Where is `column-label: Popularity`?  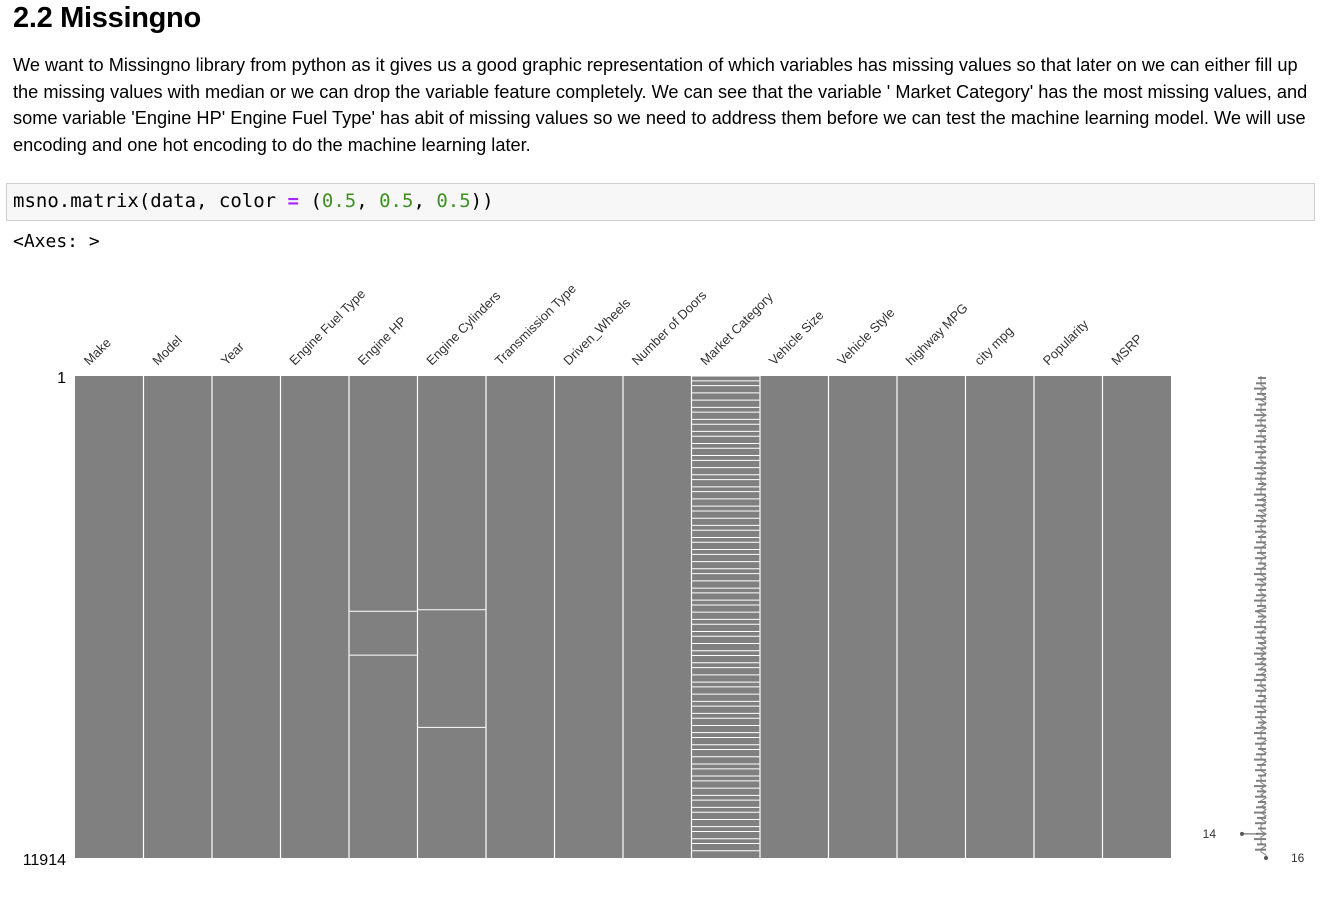 column-label: Popularity is located at coordinates (1066, 342).